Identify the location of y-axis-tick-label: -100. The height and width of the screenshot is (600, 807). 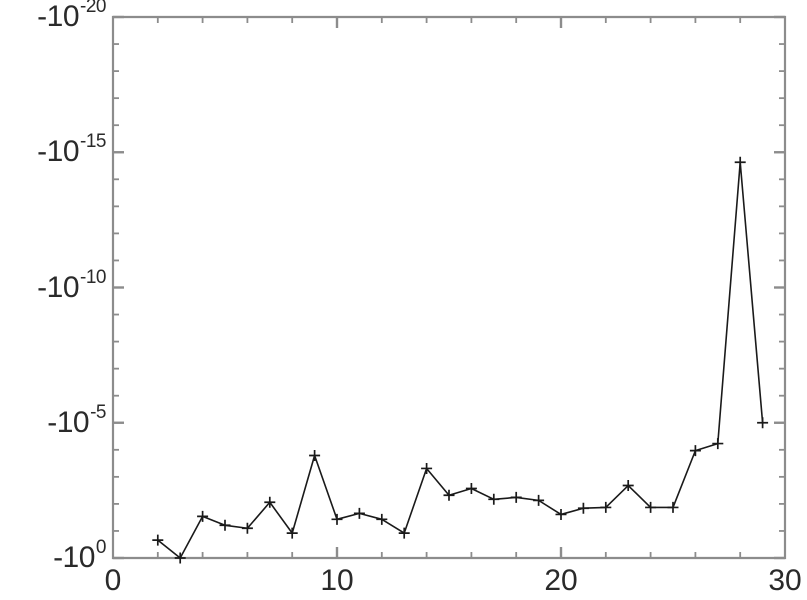
(79, 556).